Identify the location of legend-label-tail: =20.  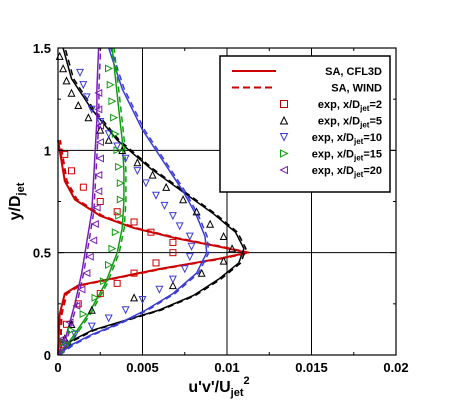
(372, 171).